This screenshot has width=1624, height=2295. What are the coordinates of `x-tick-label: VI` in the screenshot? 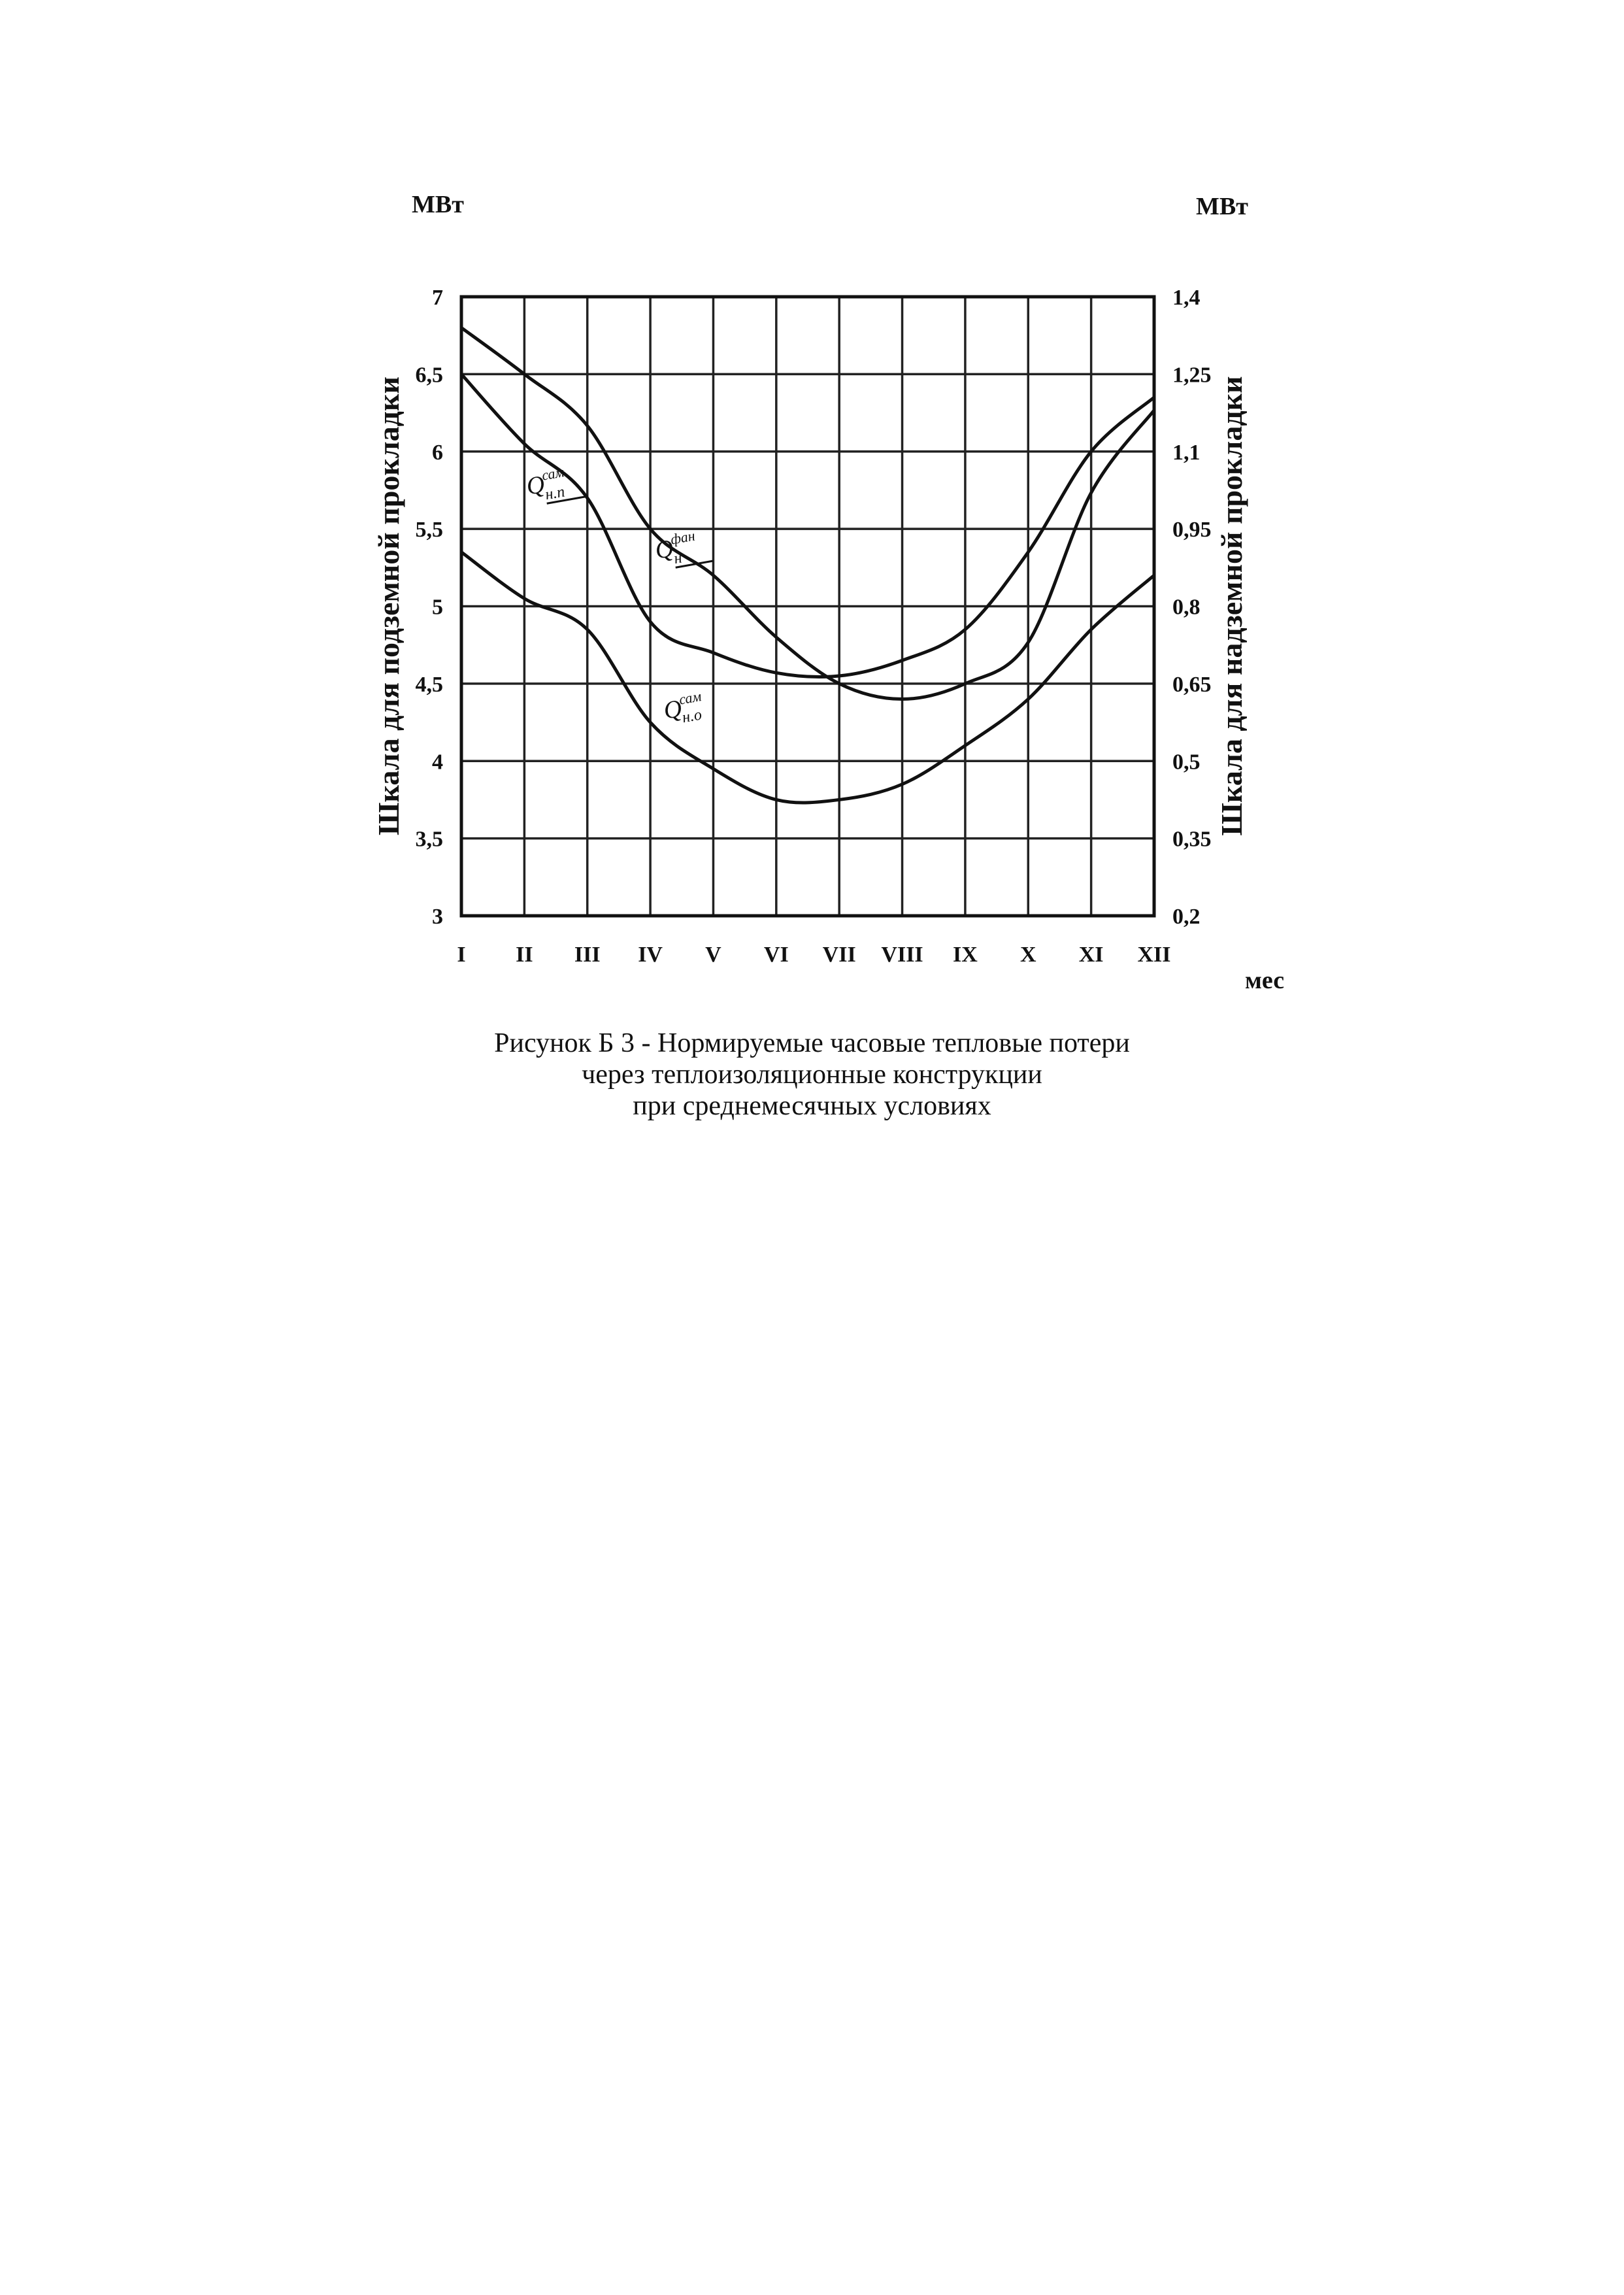 It's located at (776, 955).